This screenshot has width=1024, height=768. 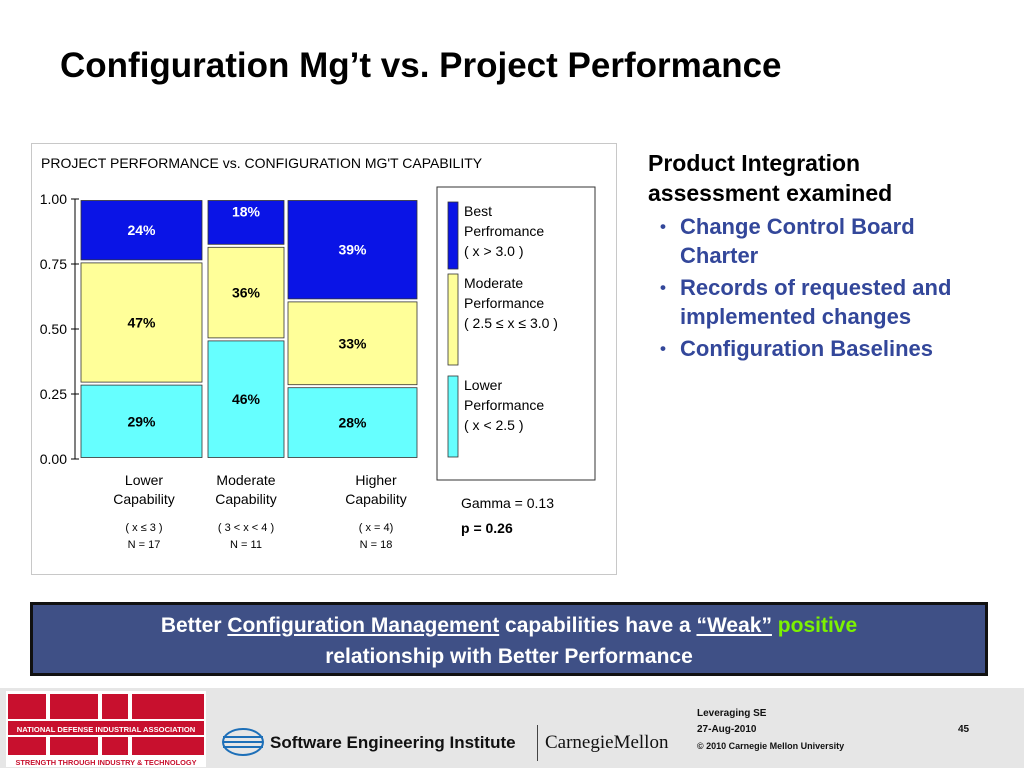 What do you see at coordinates (376, 528) in the screenshot?
I see `x-condition-label: ( x = 4)` at bounding box center [376, 528].